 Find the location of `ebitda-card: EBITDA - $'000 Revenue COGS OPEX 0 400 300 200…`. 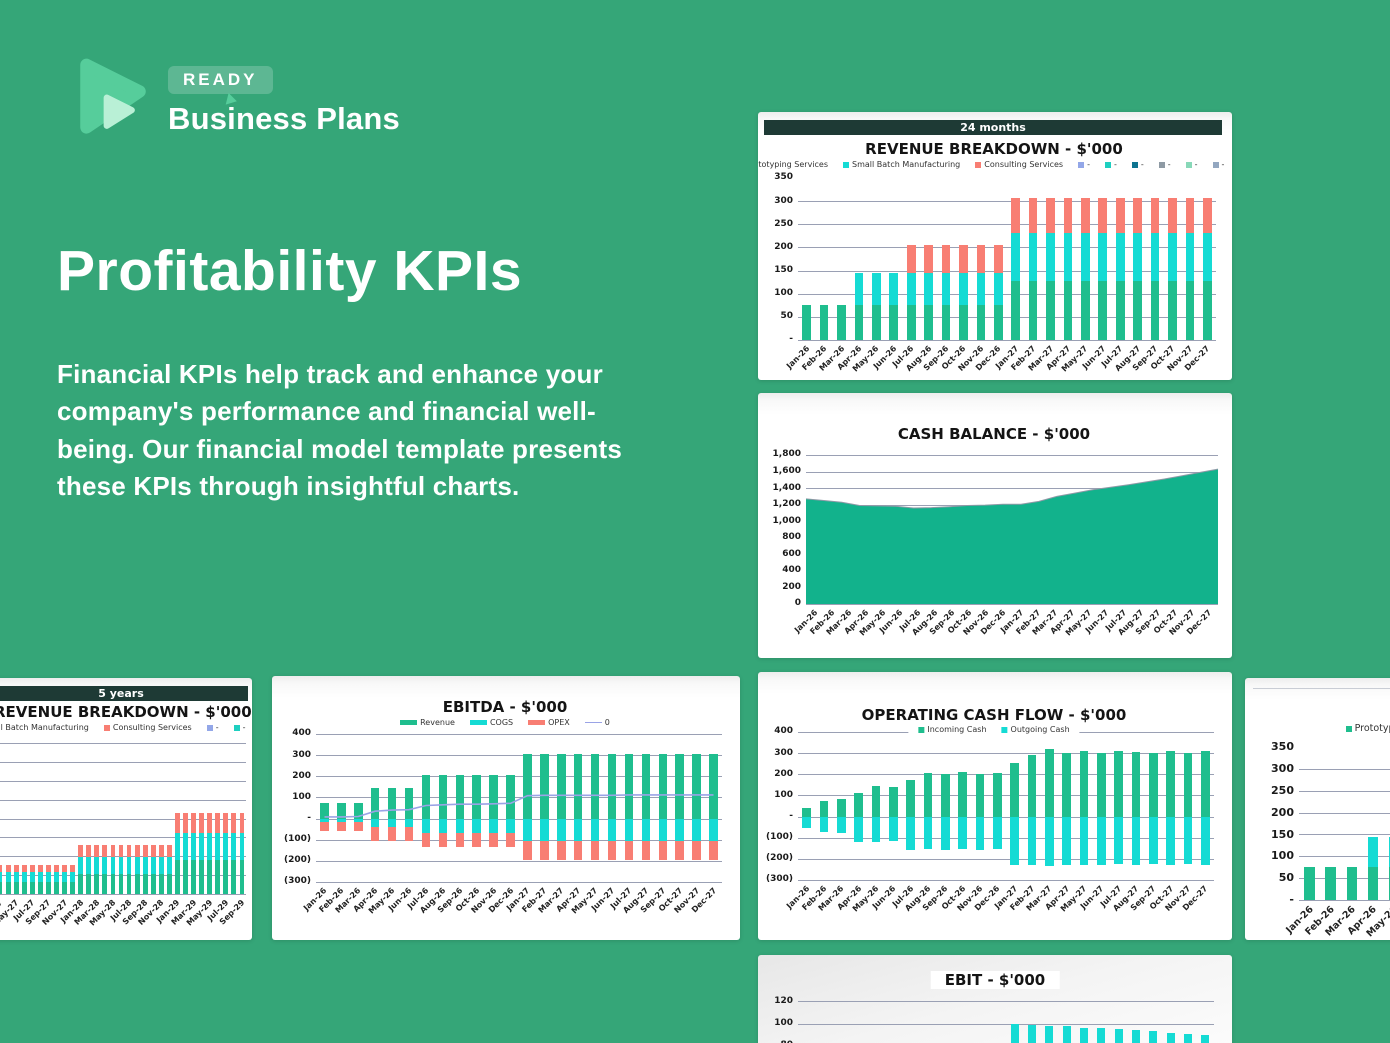

ebitda-card: EBITDA - $'000 Revenue COGS OPEX 0 400 300 200… is located at coordinates (506, 808).